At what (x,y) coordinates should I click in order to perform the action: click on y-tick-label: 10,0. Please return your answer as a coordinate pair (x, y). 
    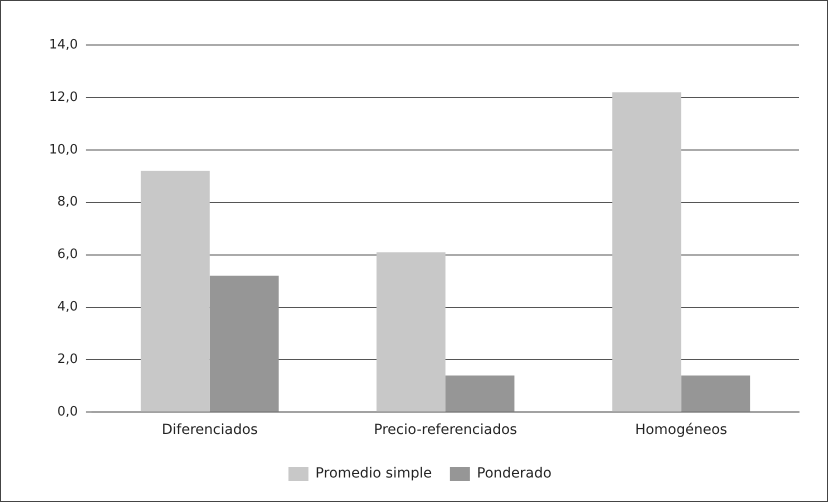
    Looking at the image, I should click on (63, 150).